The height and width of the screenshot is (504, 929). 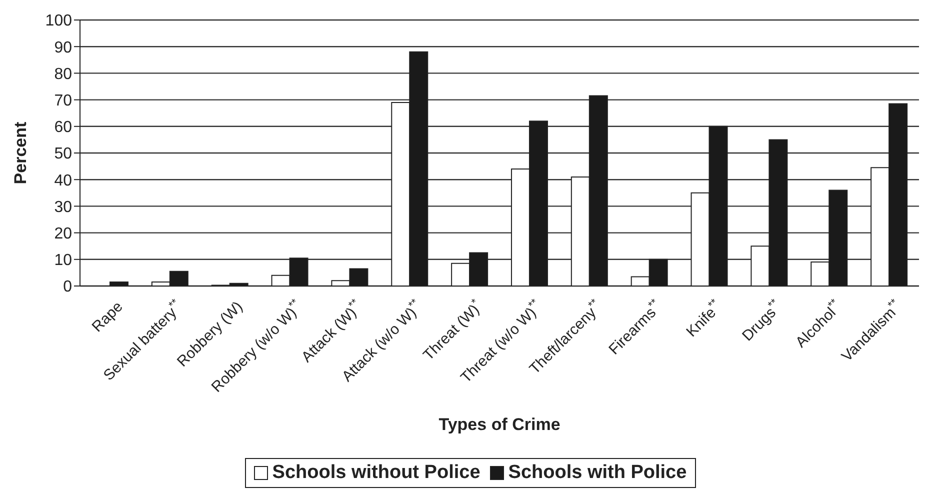 What do you see at coordinates (63, 207) in the screenshot?
I see `y-tick-label: 30` at bounding box center [63, 207].